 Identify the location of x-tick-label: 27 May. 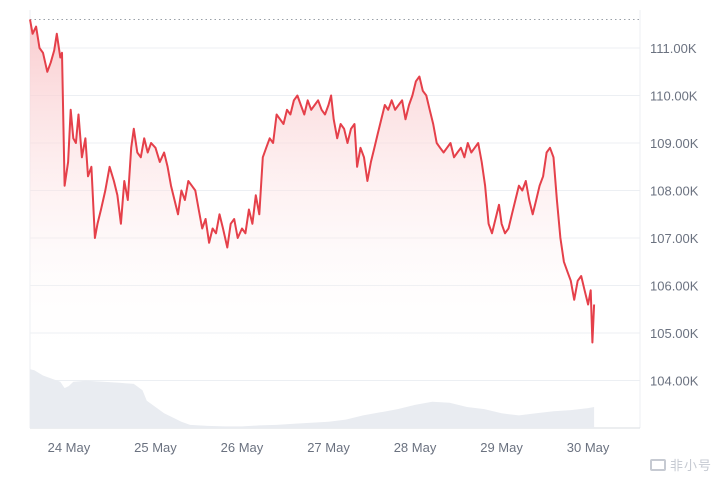
(328, 447).